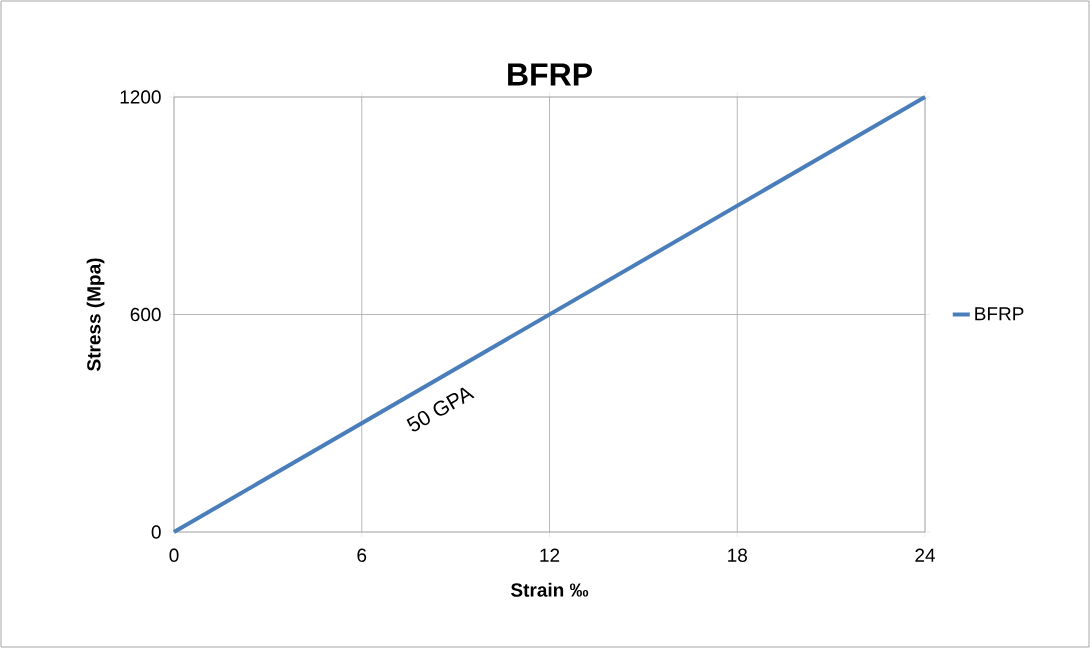 The width and height of the screenshot is (1090, 648). I want to click on y-tick-label: 600, so click(145, 314).